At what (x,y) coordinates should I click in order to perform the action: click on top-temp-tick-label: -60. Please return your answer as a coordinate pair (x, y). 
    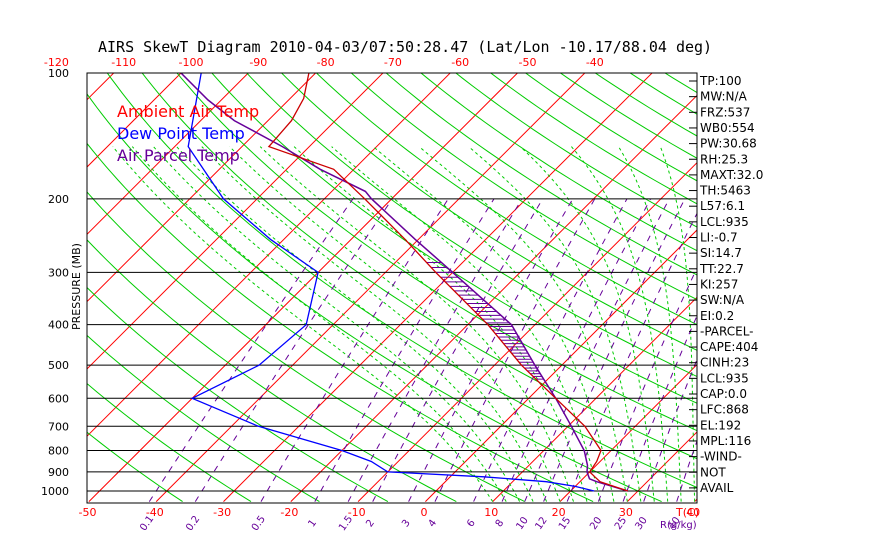
    Looking at the image, I should click on (460, 62).